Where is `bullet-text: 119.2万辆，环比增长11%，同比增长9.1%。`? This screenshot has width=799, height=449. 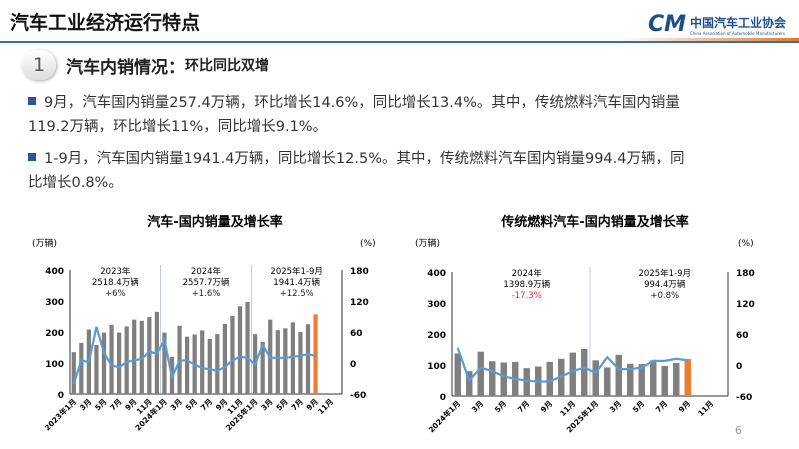
bullet-text: 119.2万辆，环比增长11%，同比增长9.1%。 is located at coordinates (178, 127).